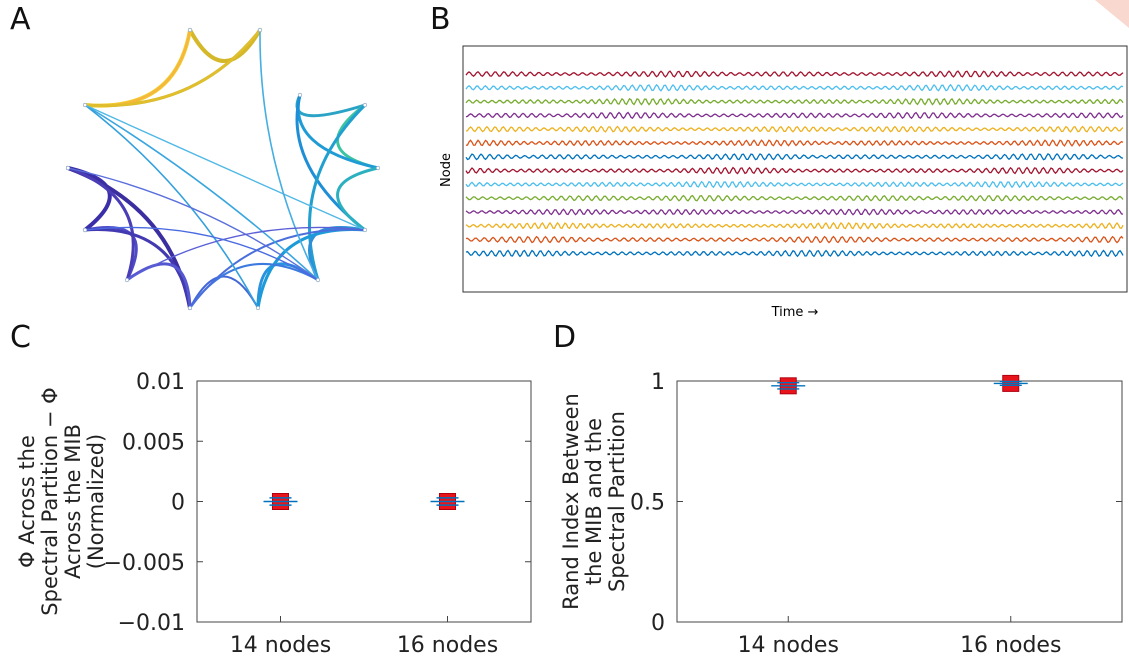 The height and width of the screenshot is (657, 1129). What do you see at coordinates (1112, 14) in the screenshot?
I see `corner-shape` at bounding box center [1112, 14].